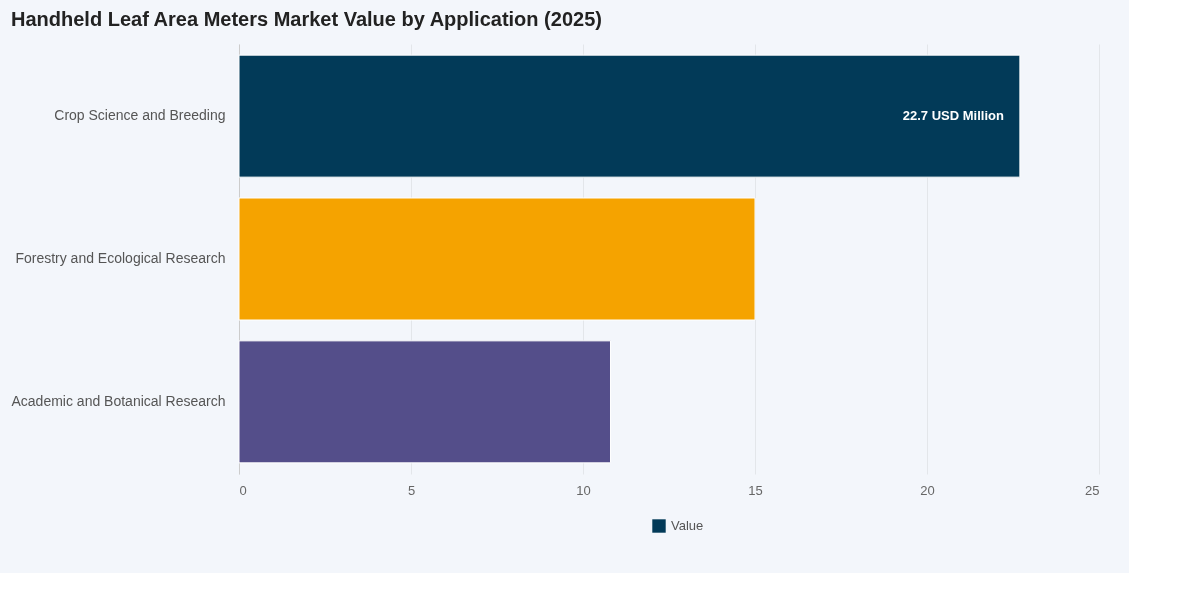  I want to click on x-tick-label: 15, so click(755, 490).